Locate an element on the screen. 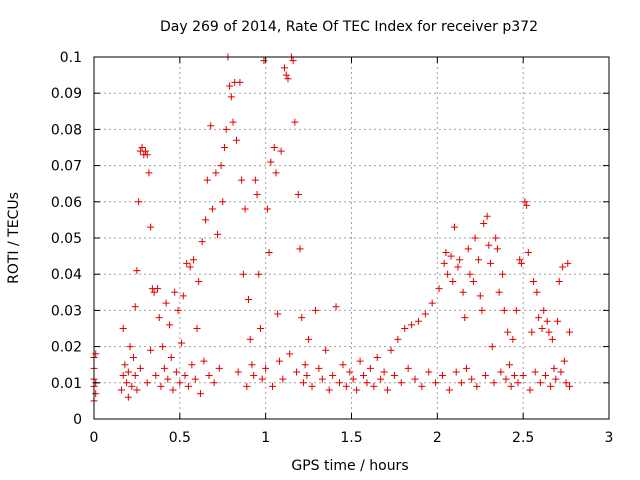 Image resolution: width=640 pixels, height=480 pixels. y-tick-label: 0.09 is located at coordinates (66, 94).